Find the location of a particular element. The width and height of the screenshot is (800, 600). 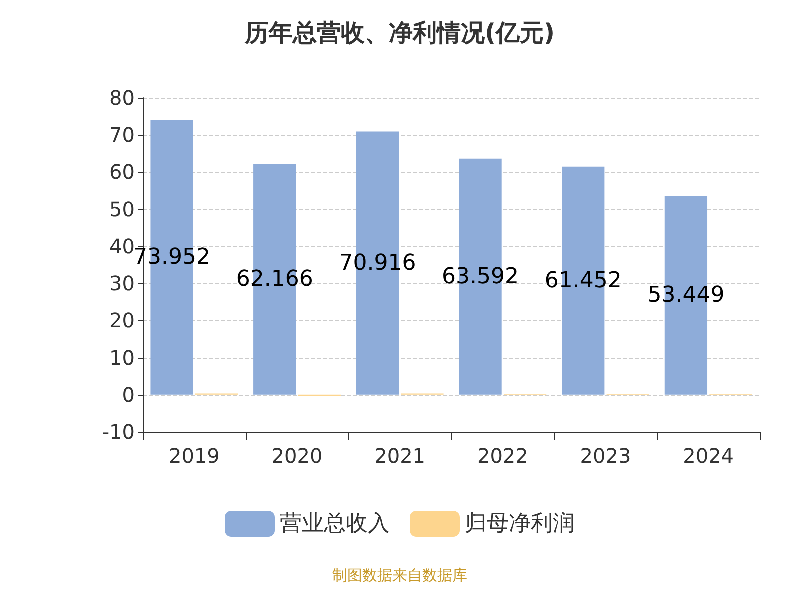

y-tick-label: 30 is located at coordinates (122, 284).